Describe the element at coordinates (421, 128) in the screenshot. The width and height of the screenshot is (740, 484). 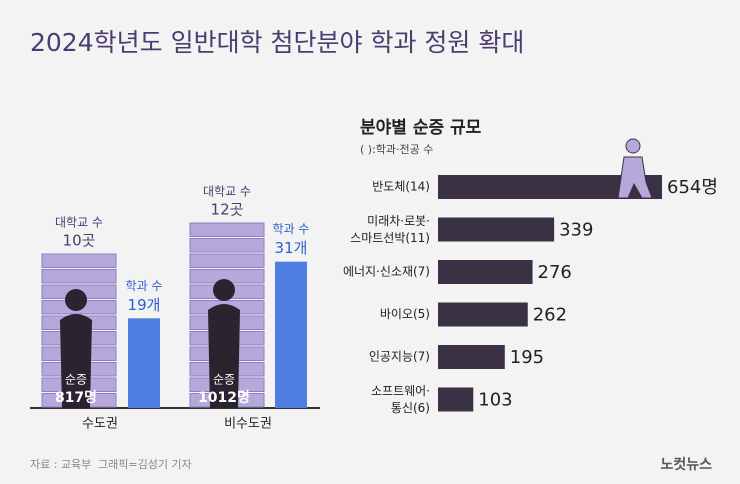
I see `chart-title: 분야별 순증 규모` at that location.